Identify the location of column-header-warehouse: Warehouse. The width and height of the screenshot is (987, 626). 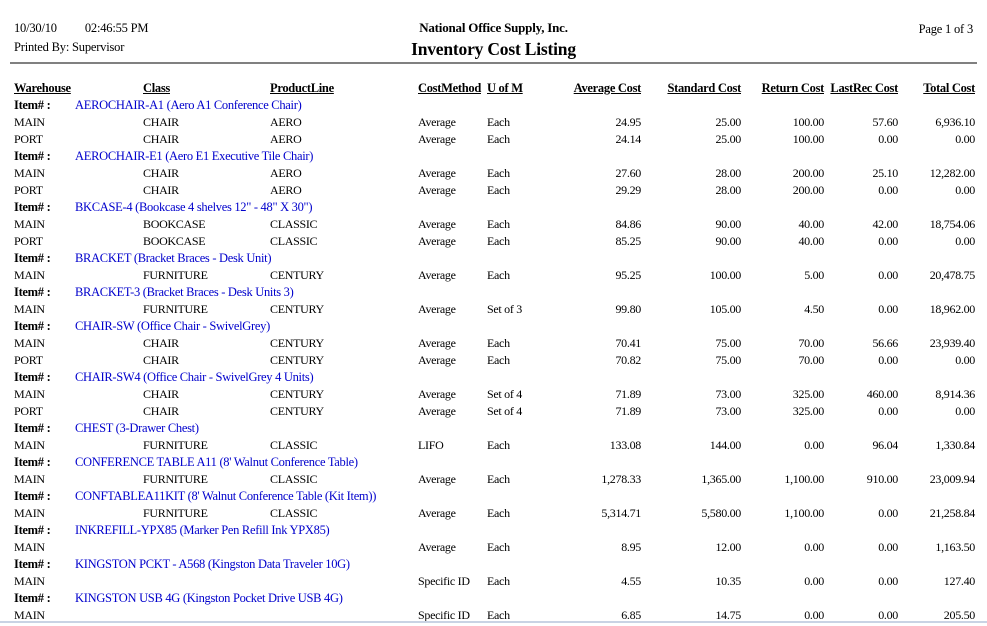
(42, 88).